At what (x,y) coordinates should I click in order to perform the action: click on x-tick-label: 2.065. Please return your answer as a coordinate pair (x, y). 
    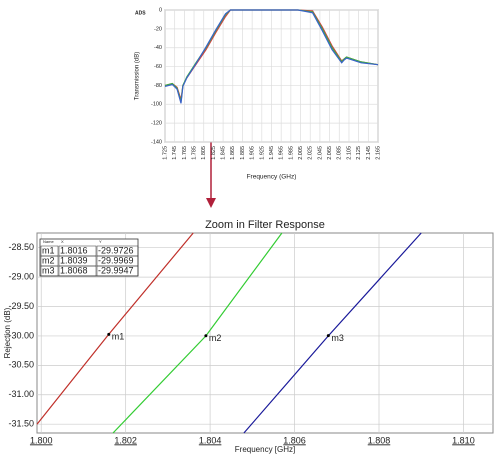
    Looking at the image, I should click on (330, 153).